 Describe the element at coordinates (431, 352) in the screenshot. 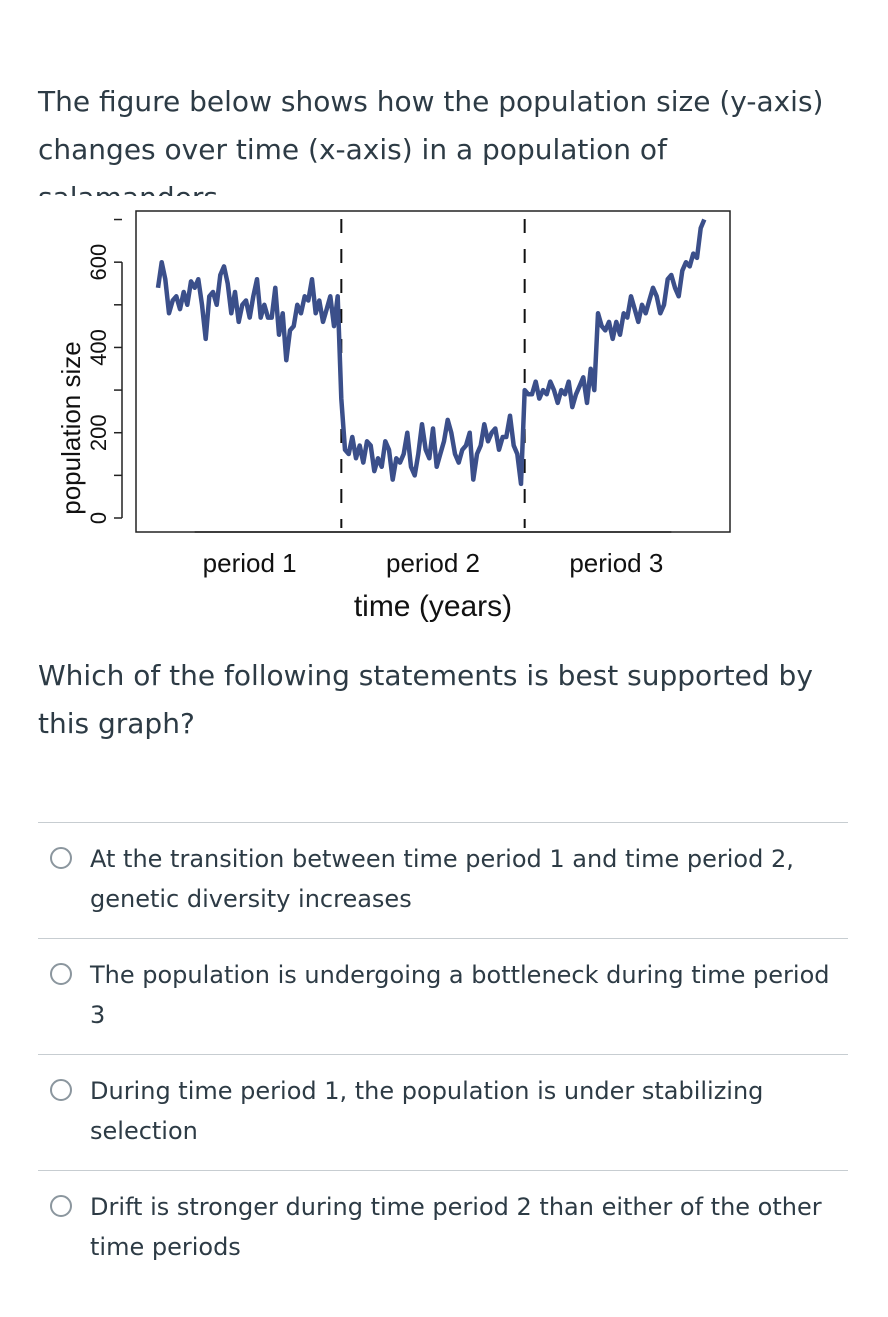

I see `population-series-line` at that location.